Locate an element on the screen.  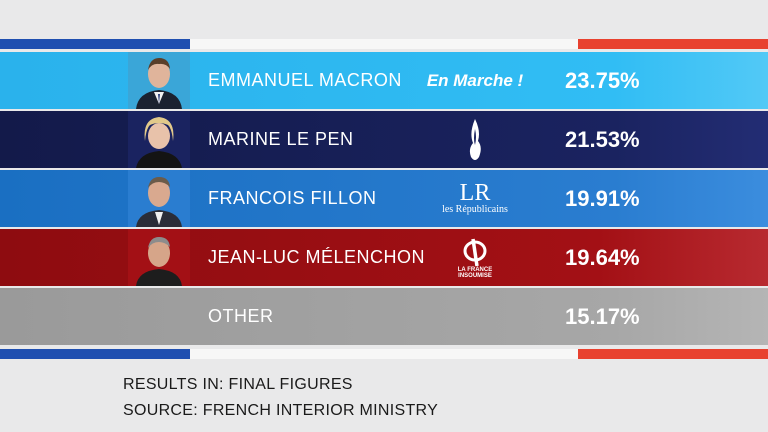
result-row-macron: EMMANUEL MACRON En Marche ! 23.75% is located at coordinates (384, 80).